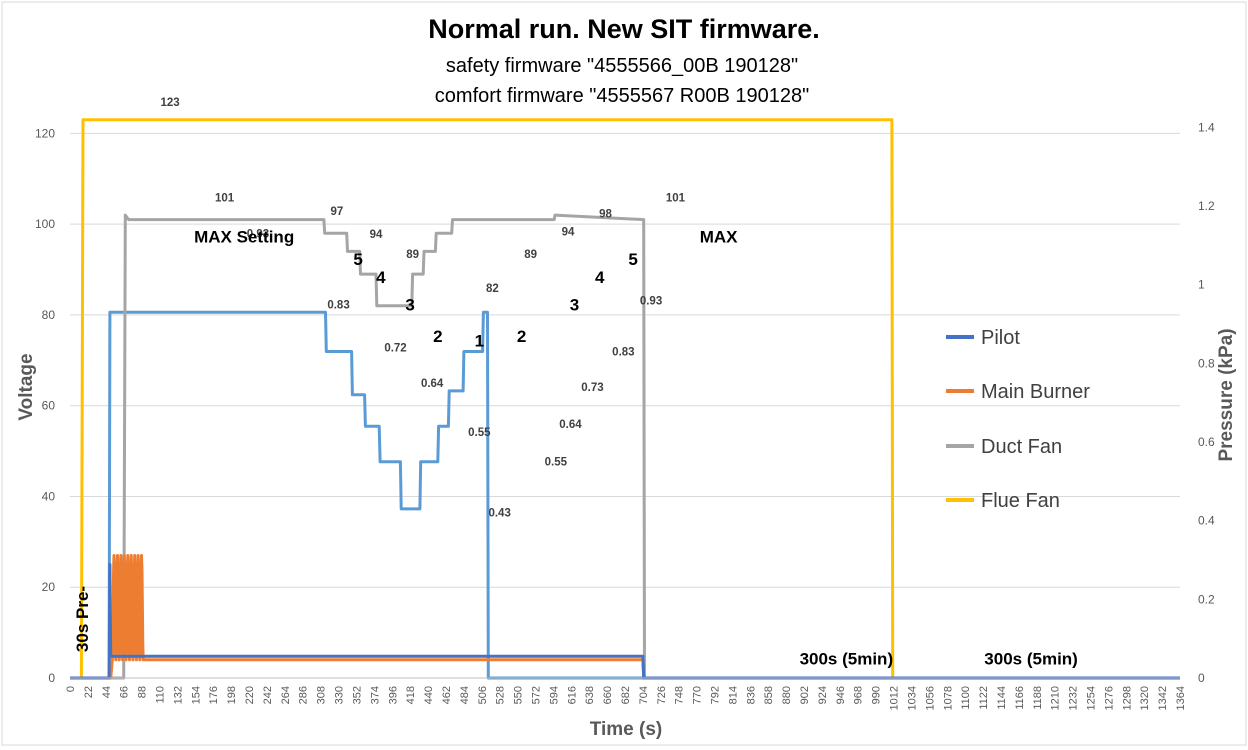 This screenshot has width=1248, height=750. I want to click on x-tick-label: 1056, so click(930, 698).